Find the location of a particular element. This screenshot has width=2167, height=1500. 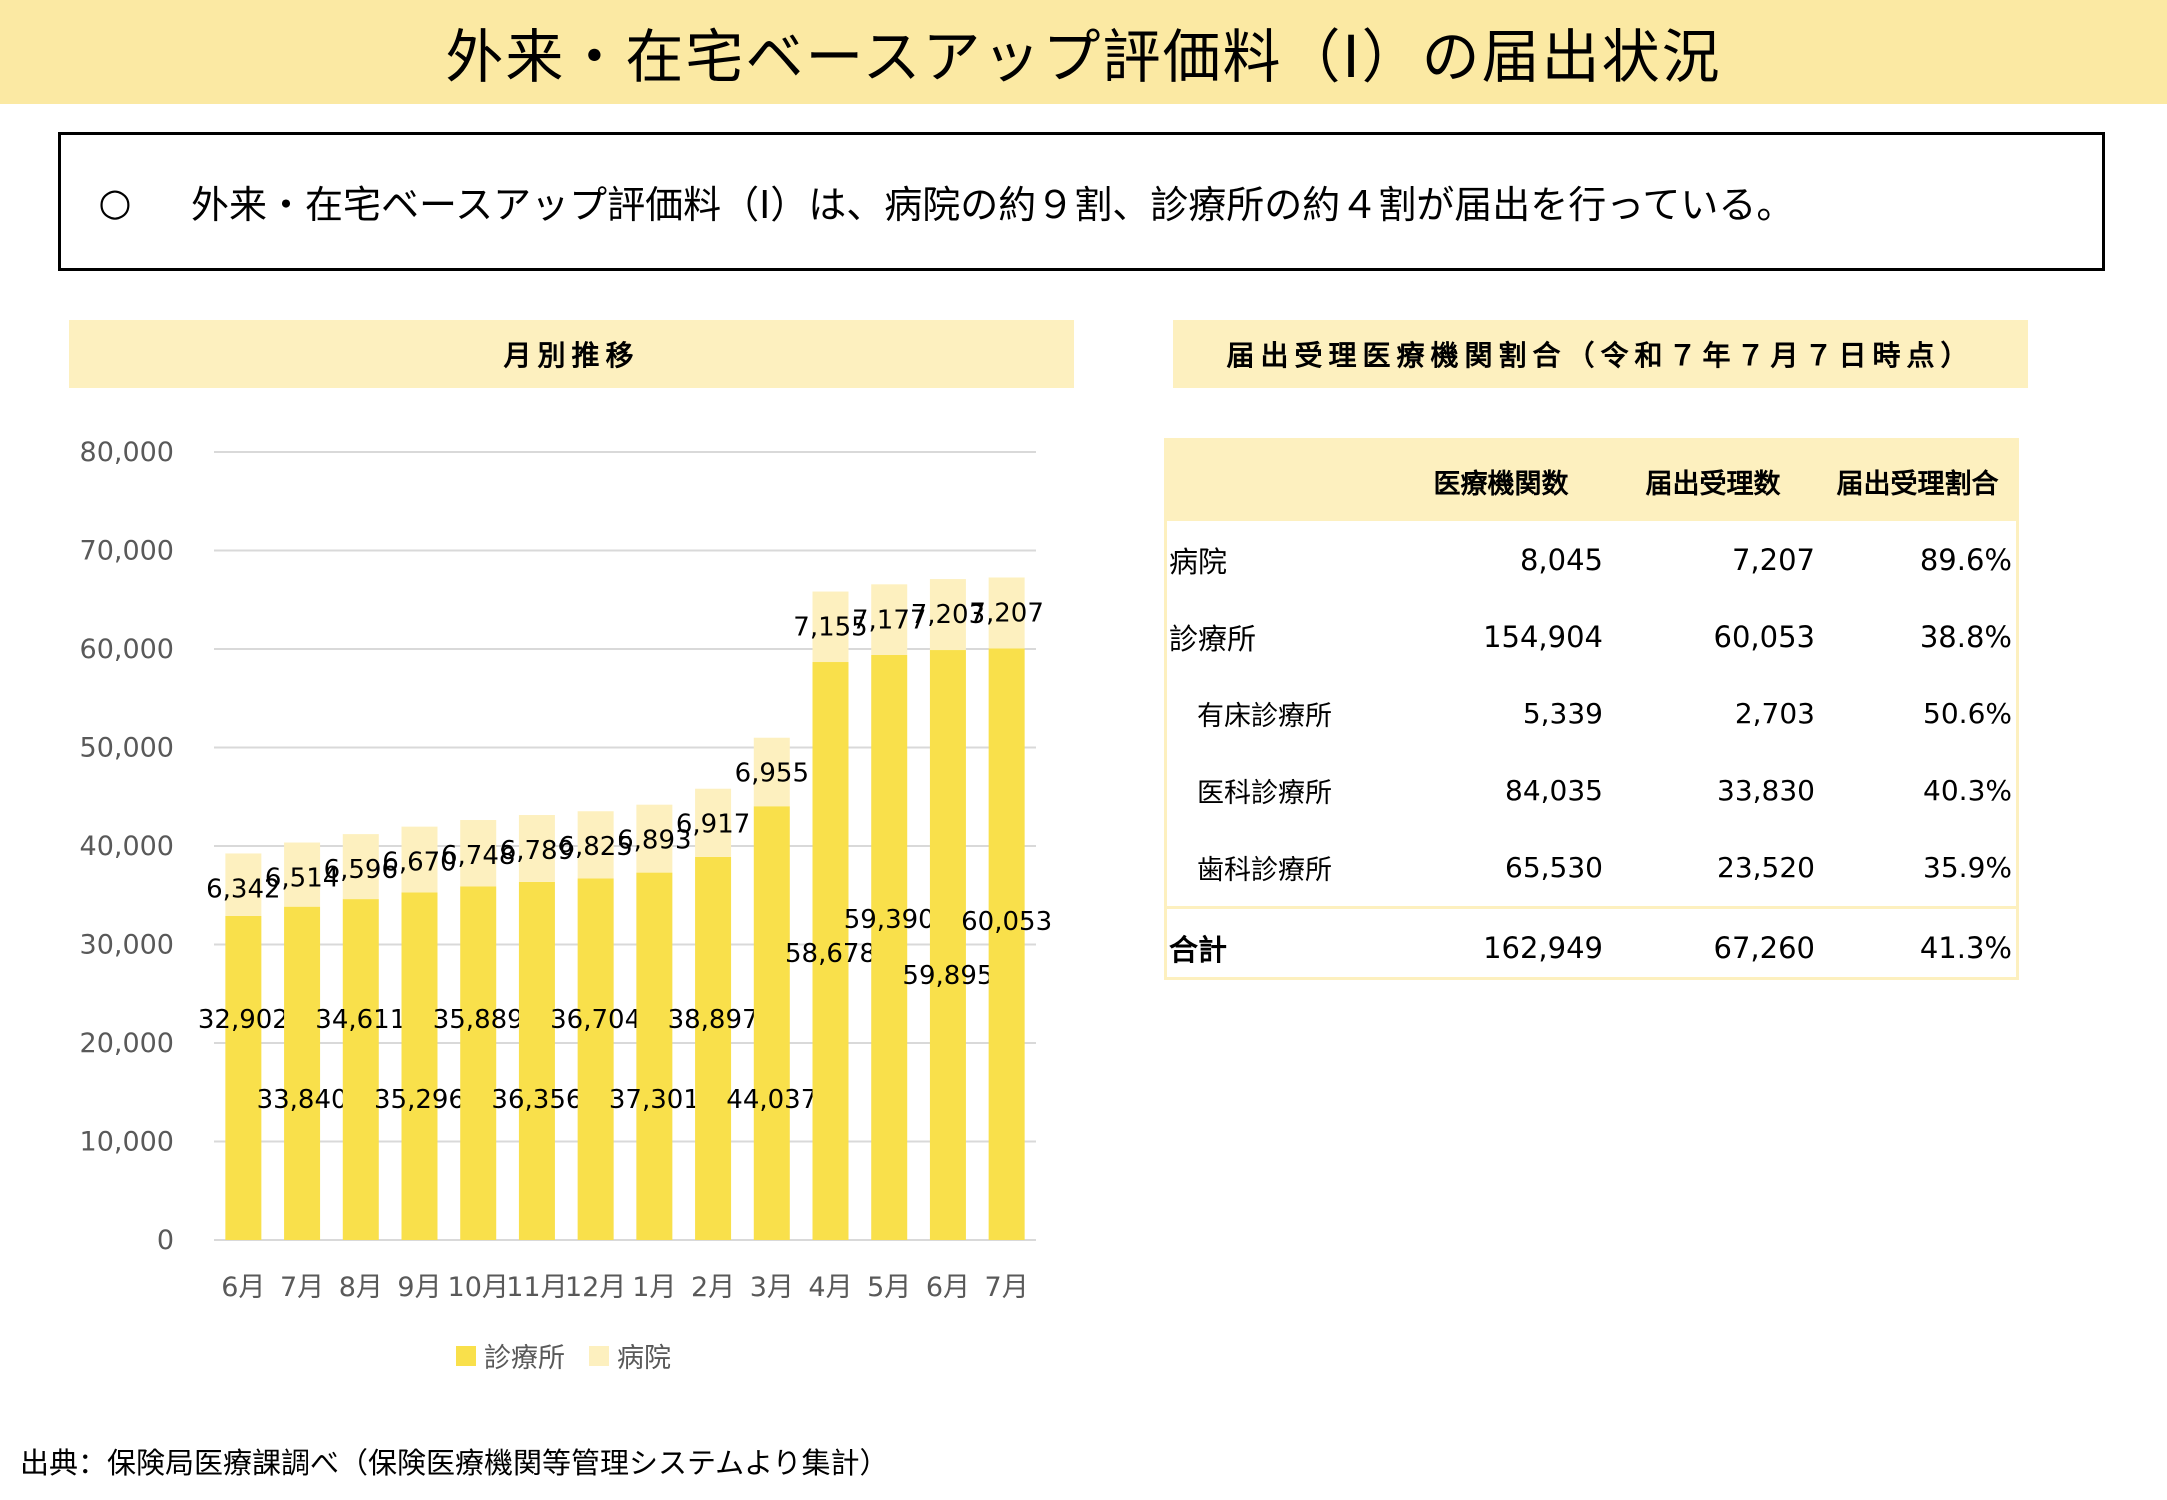

x-tick-label: 8月 is located at coordinates (361, 1287).